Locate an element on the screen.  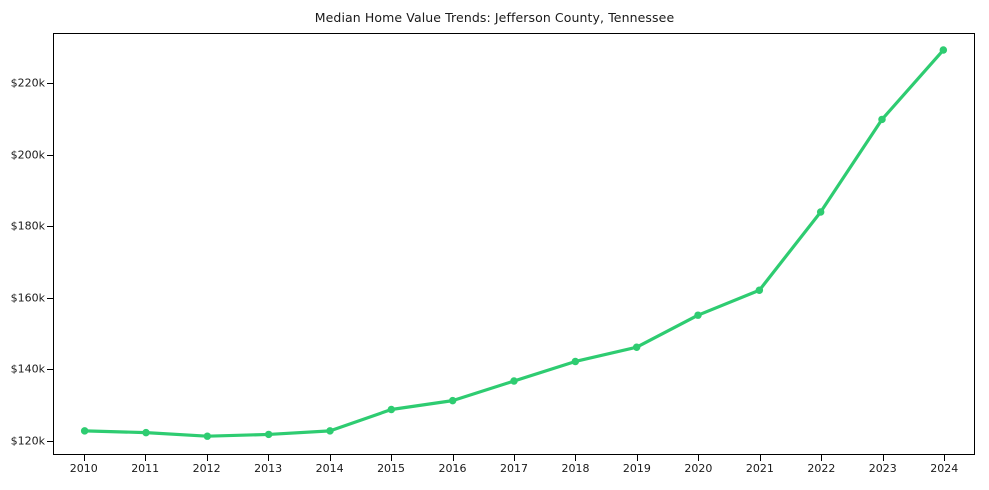
x-axis-tick-label: 2018 is located at coordinates (575, 468).